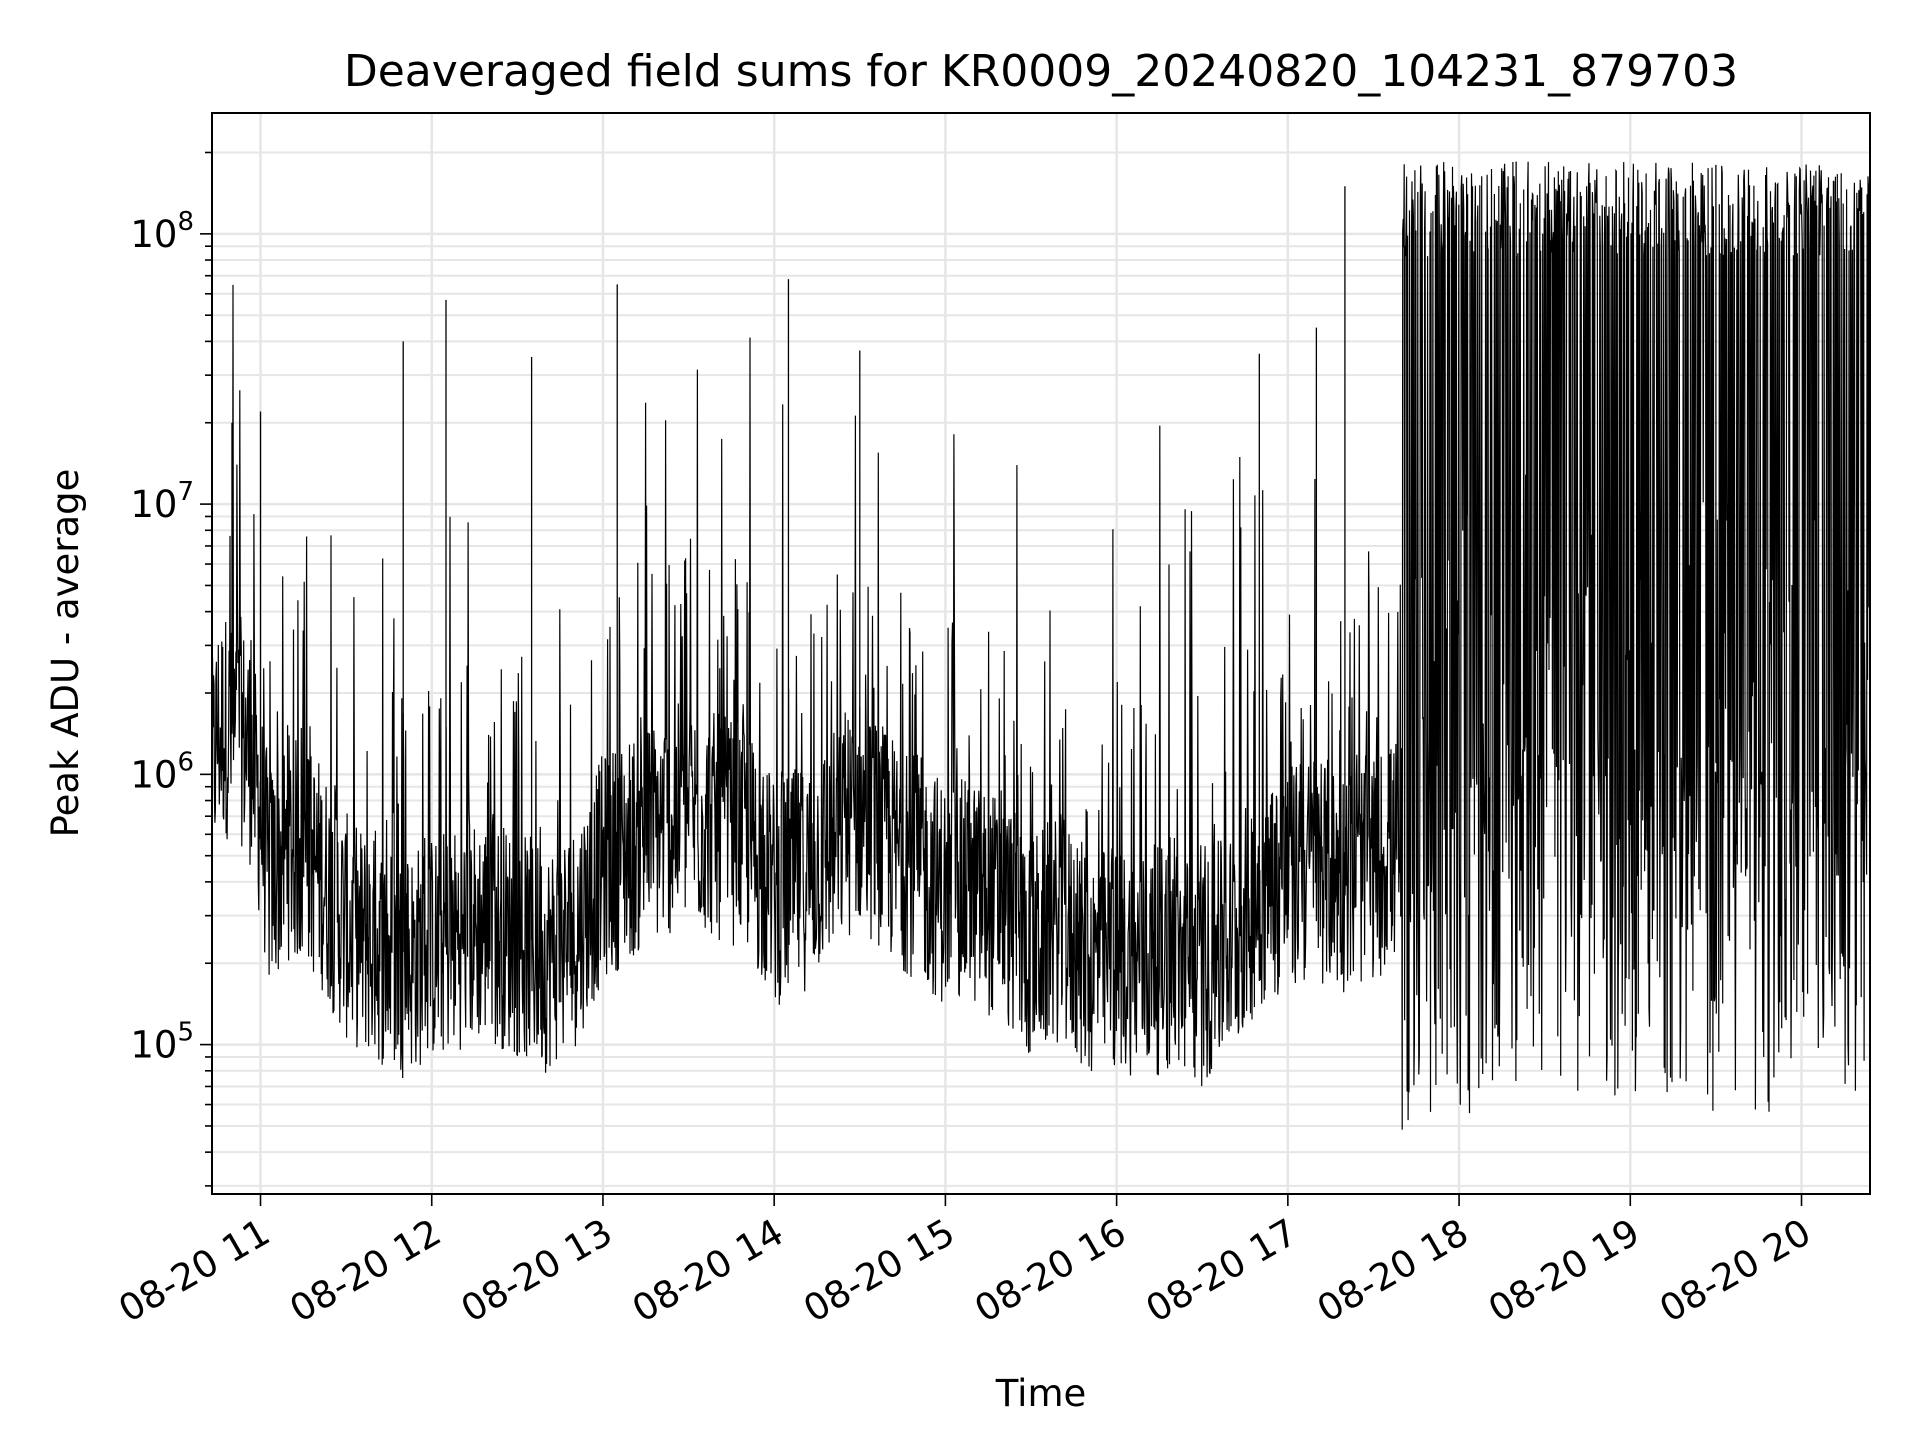 The height and width of the screenshot is (1440, 1920). I want to click on x-tick-label: 08-20 20, so click(1735, 1271).